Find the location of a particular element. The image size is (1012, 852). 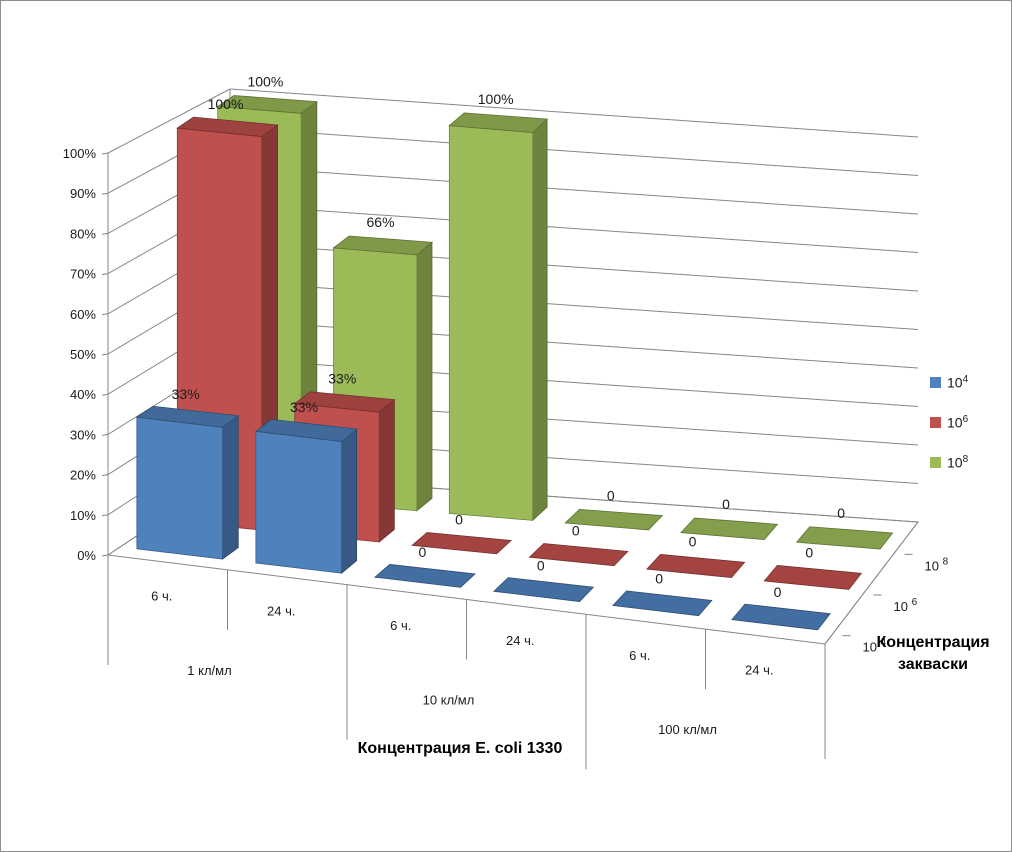

y-tick-label: 100% is located at coordinates (80, 153).